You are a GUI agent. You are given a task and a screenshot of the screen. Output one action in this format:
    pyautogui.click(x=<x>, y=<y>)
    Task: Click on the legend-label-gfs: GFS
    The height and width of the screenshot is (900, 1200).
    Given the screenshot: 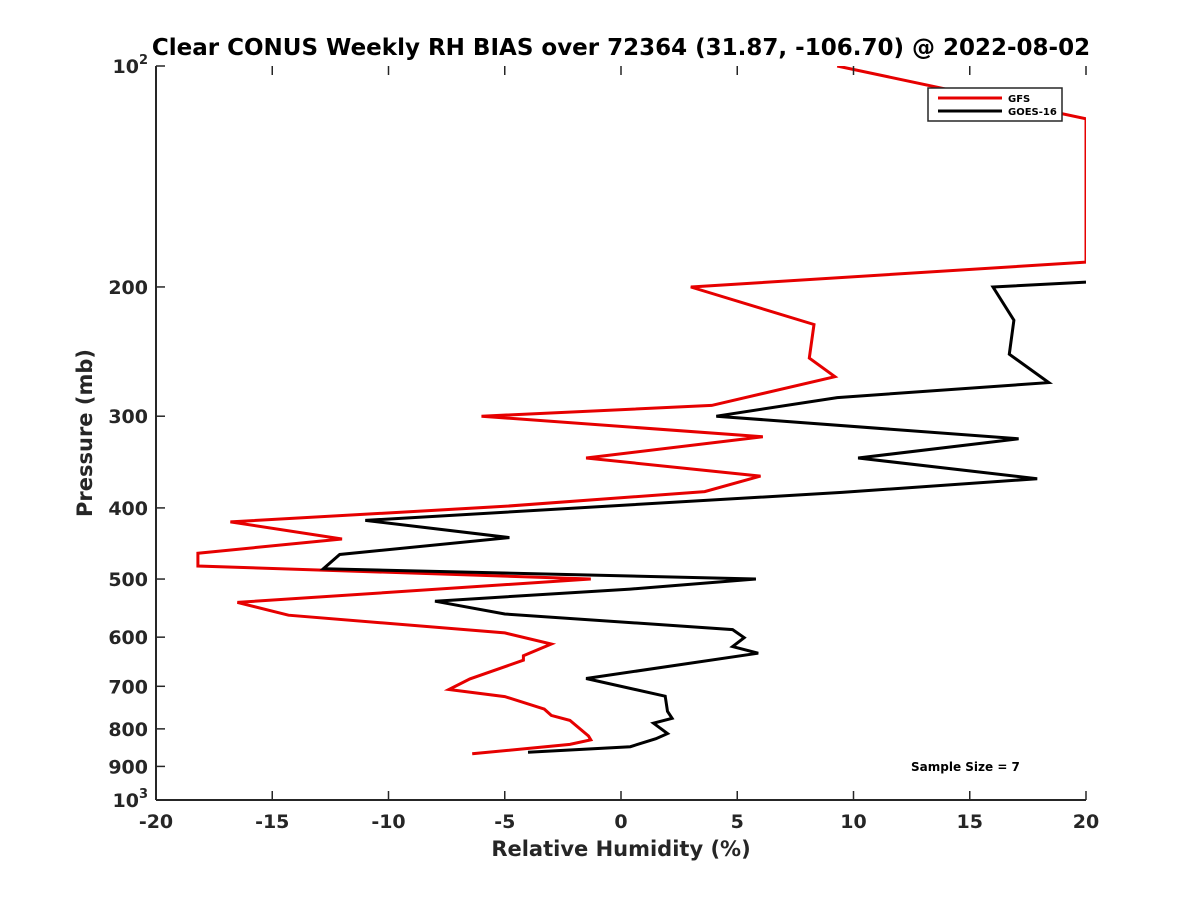 What is the action you would take?
    pyautogui.click(x=1019, y=99)
    